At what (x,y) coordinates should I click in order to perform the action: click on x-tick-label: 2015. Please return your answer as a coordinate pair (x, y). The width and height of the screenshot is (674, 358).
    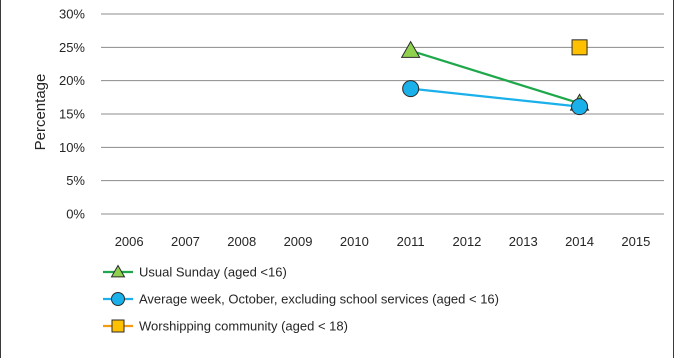
    Looking at the image, I should click on (635, 241).